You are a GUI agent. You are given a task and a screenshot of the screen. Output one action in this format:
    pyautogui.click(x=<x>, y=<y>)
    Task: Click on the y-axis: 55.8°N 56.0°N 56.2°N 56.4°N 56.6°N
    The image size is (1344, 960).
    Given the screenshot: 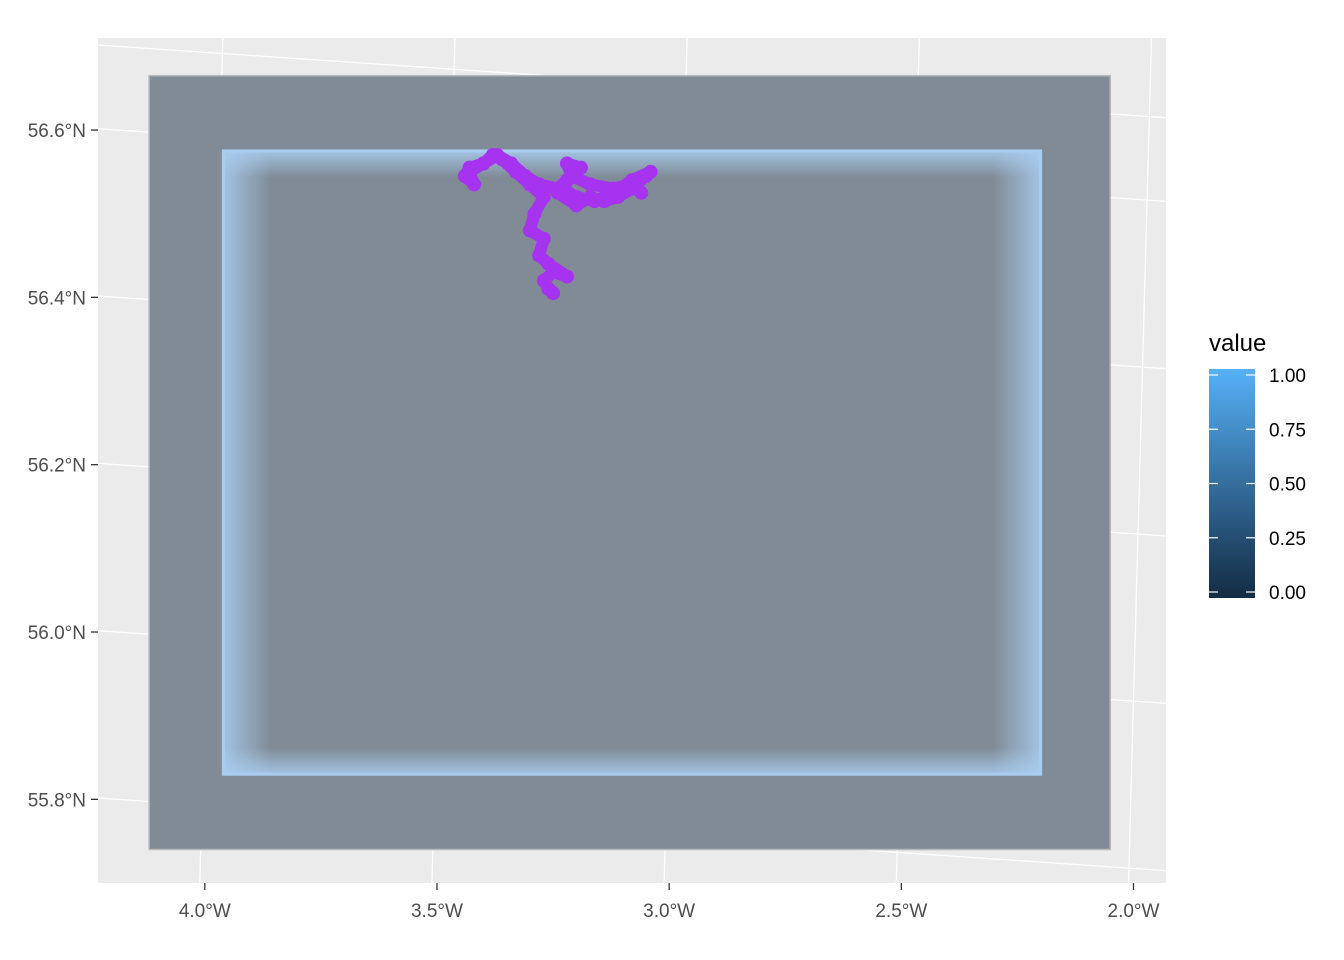 What is the action you would take?
    pyautogui.click(x=63, y=466)
    